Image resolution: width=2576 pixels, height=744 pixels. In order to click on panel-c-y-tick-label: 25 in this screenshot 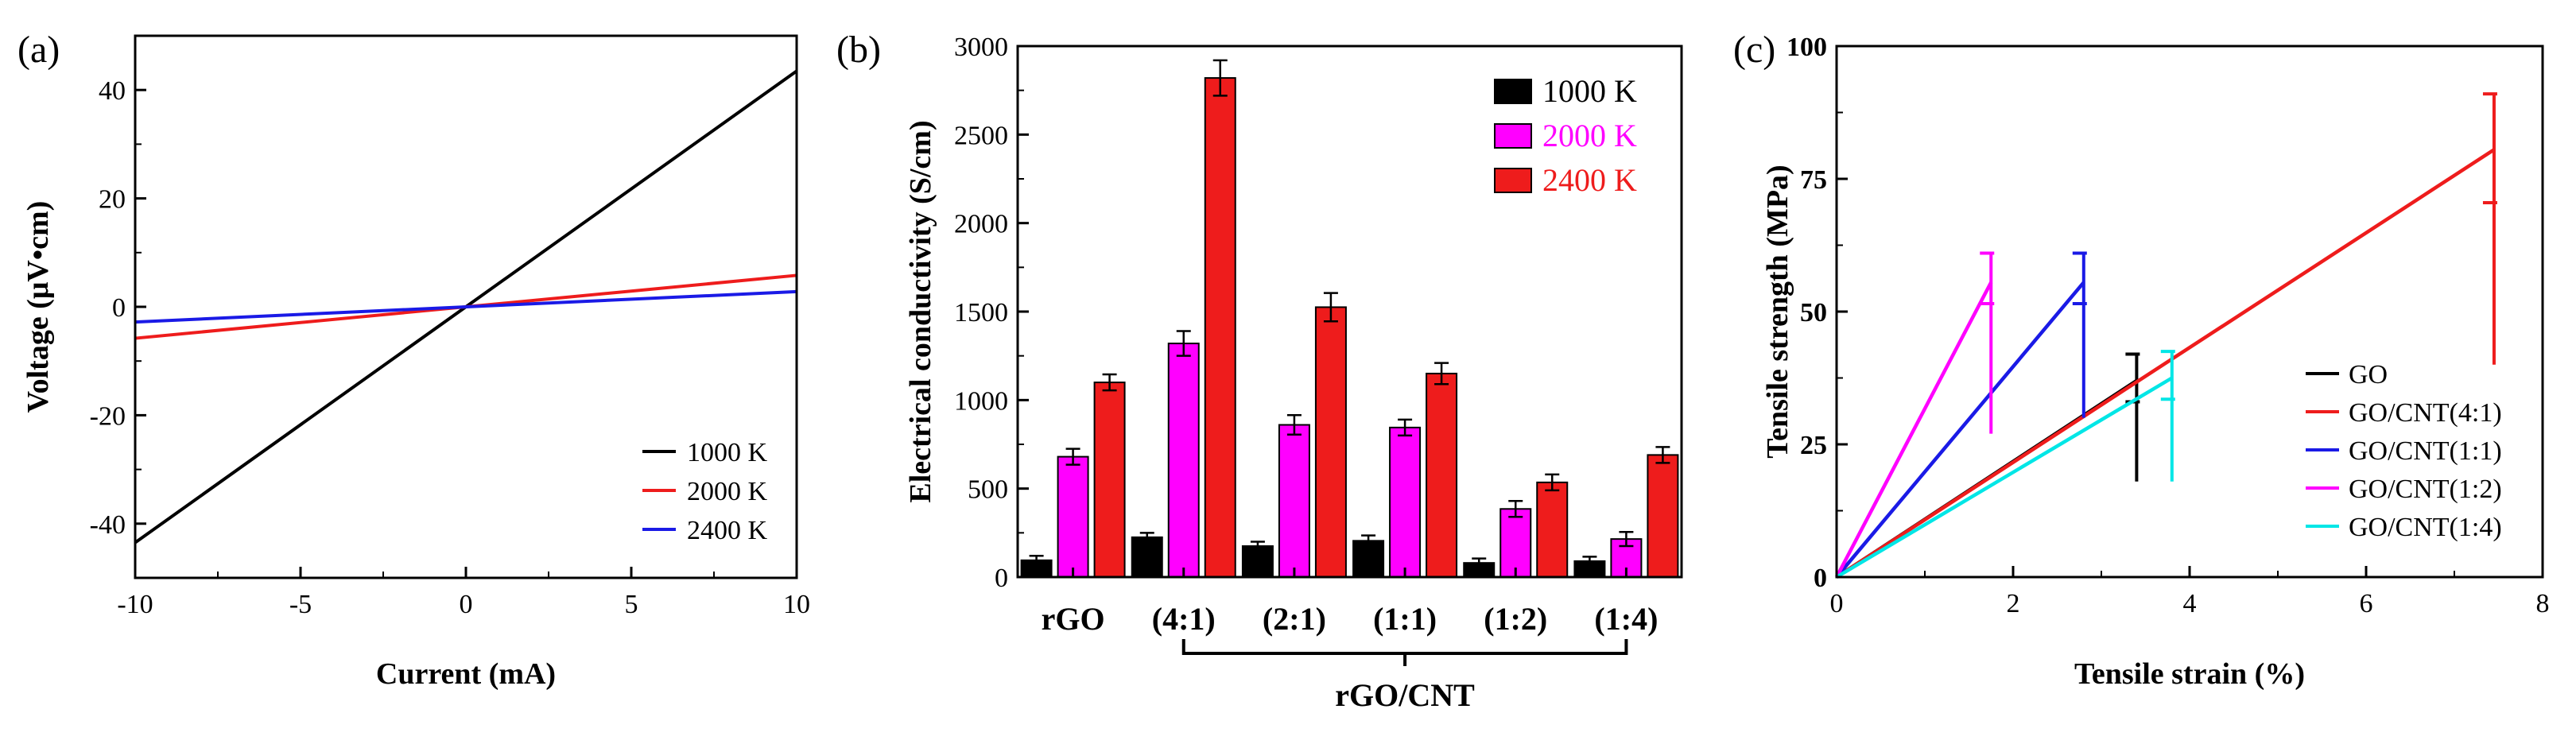, I will do `click(1814, 445)`.